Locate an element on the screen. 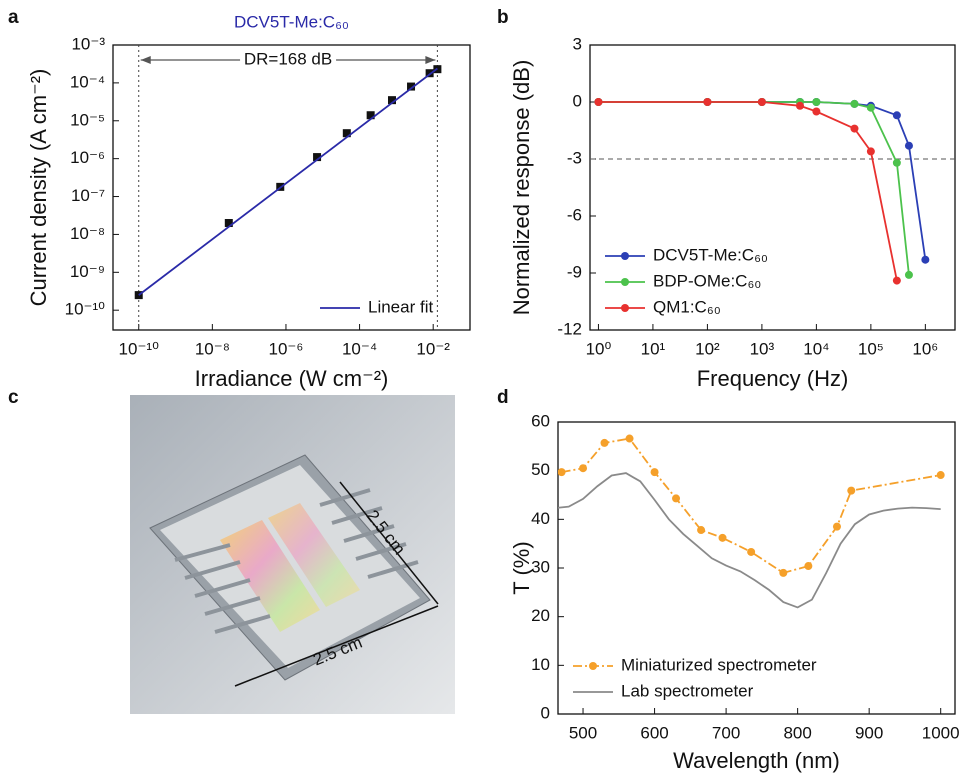 Image resolution: width=971 pixels, height=778 pixels. legend-label: QM1:C₆₀ is located at coordinates (687, 306).